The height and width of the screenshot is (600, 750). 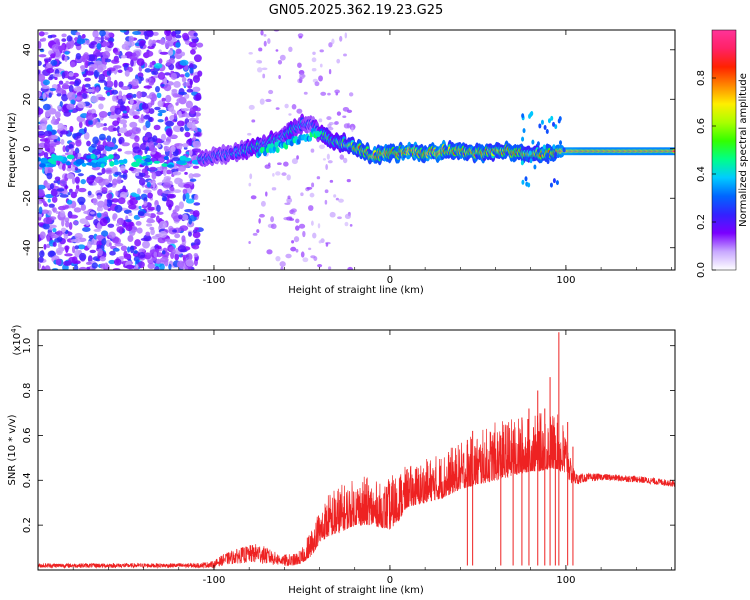 What do you see at coordinates (214, 580) in the screenshot?
I see `snr-x-tick-label: -100` at bounding box center [214, 580].